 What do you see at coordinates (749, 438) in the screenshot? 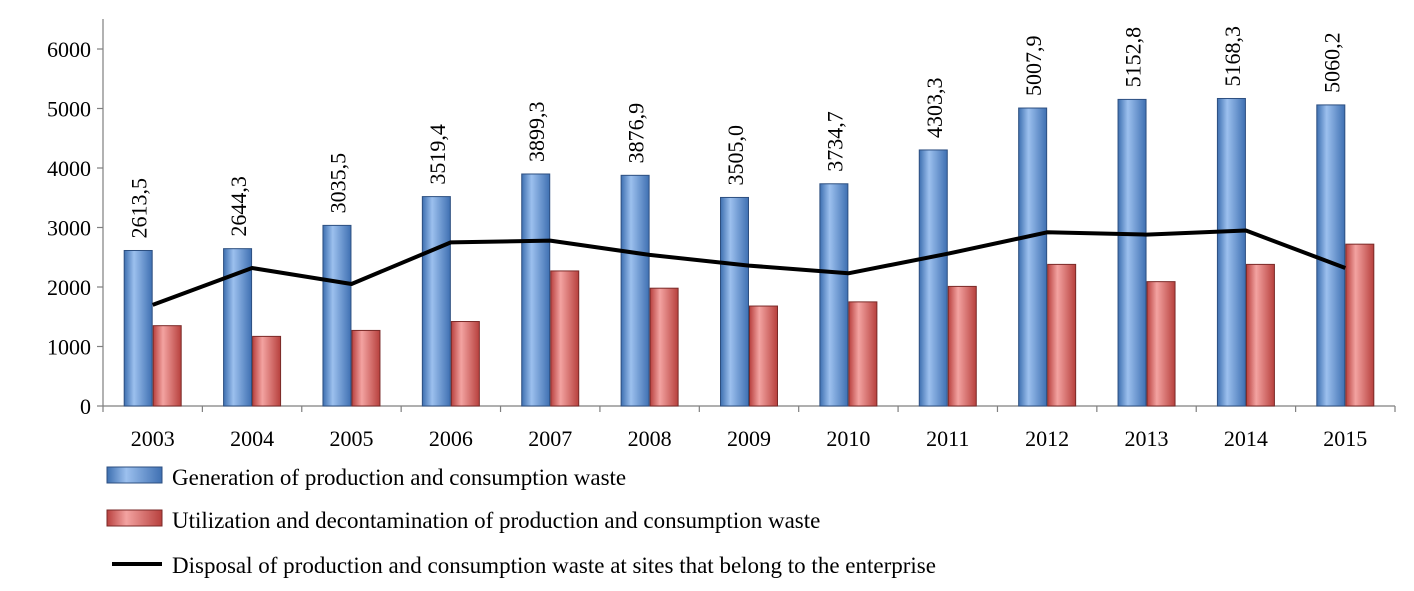
I see `x-tick-label: 2009` at bounding box center [749, 438].